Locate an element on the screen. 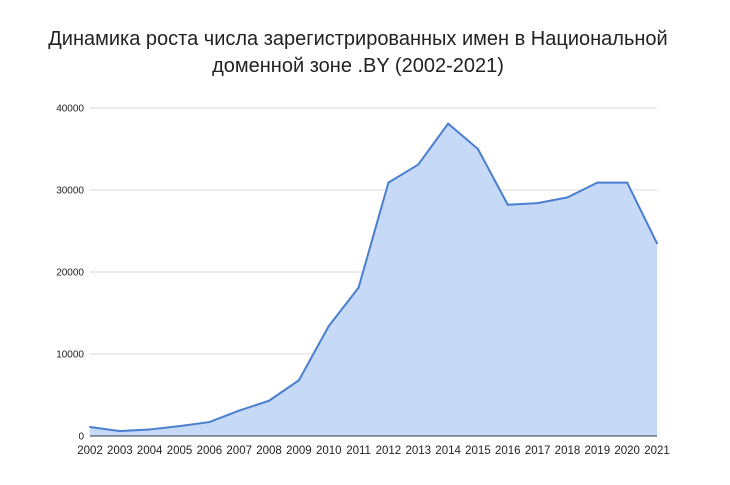 Image resolution: width=730 pixels, height=485 pixels. x-tick-label: 2005 is located at coordinates (180, 451).